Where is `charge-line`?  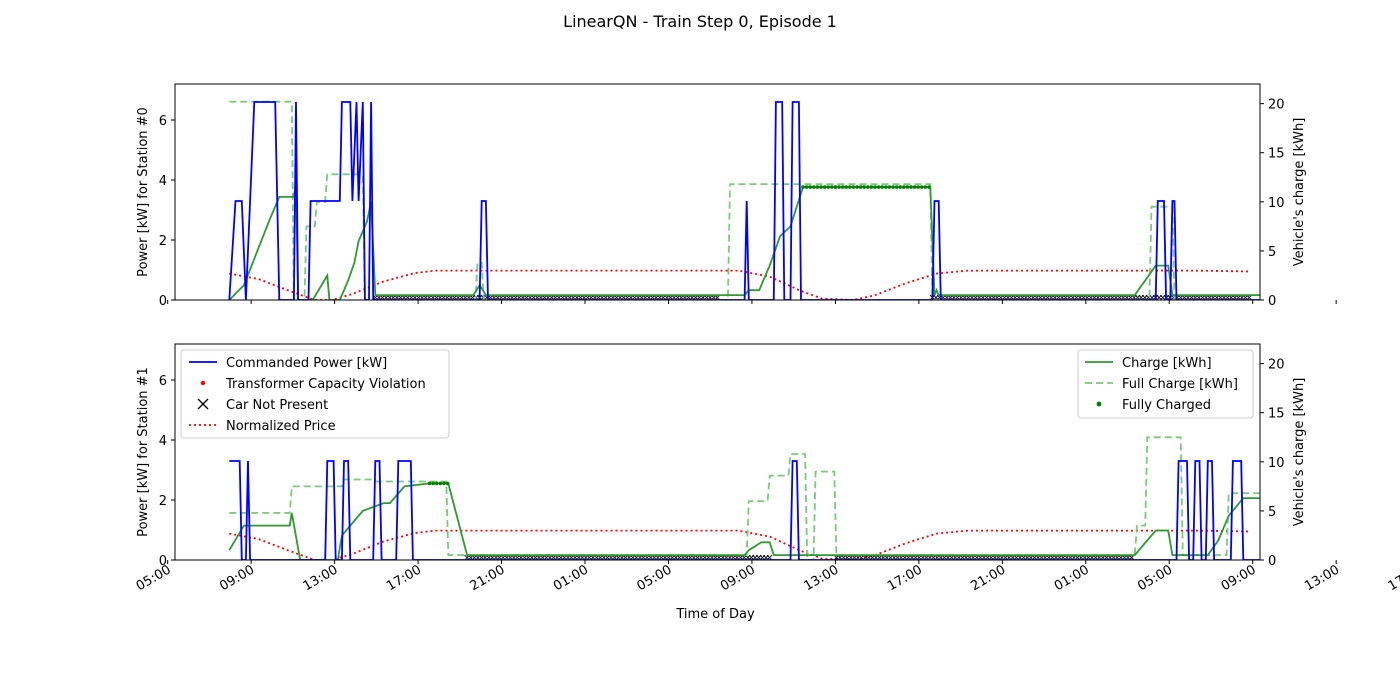
charge-line is located at coordinates (744, 521).